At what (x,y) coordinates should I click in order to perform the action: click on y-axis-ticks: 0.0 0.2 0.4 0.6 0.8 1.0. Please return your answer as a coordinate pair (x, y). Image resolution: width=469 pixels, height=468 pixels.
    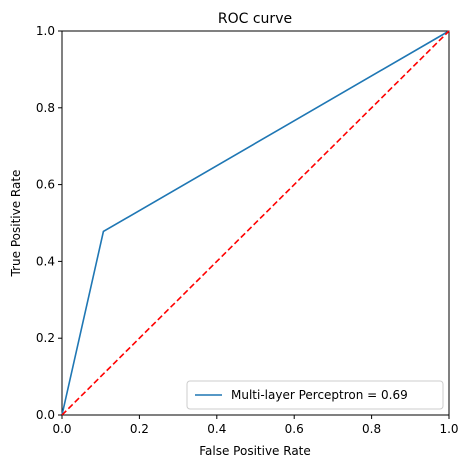
    Looking at the image, I should click on (49, 223).